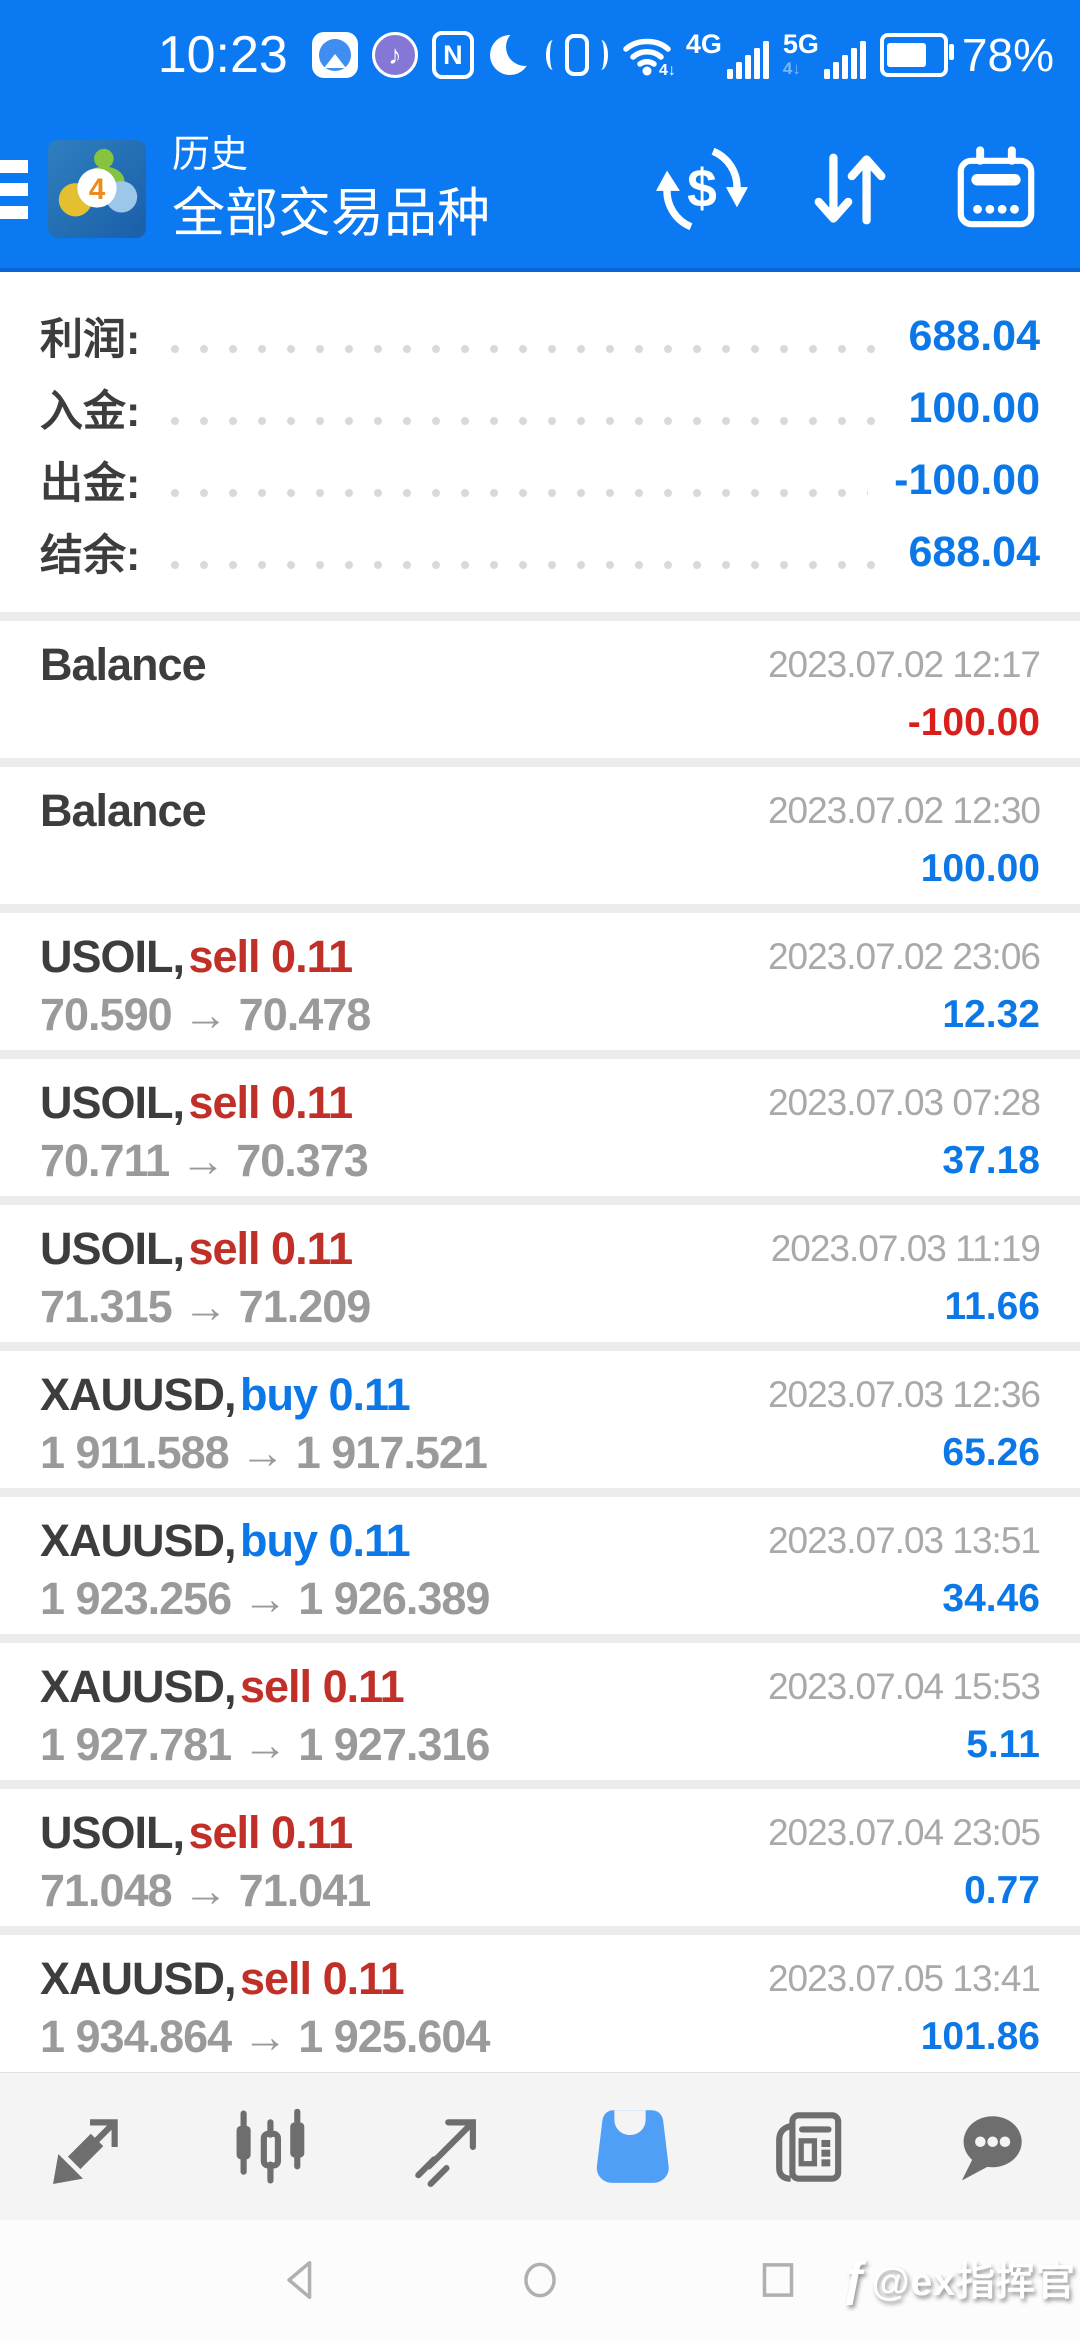  I want to click on close-price: 70.478, so click(305, 1014).